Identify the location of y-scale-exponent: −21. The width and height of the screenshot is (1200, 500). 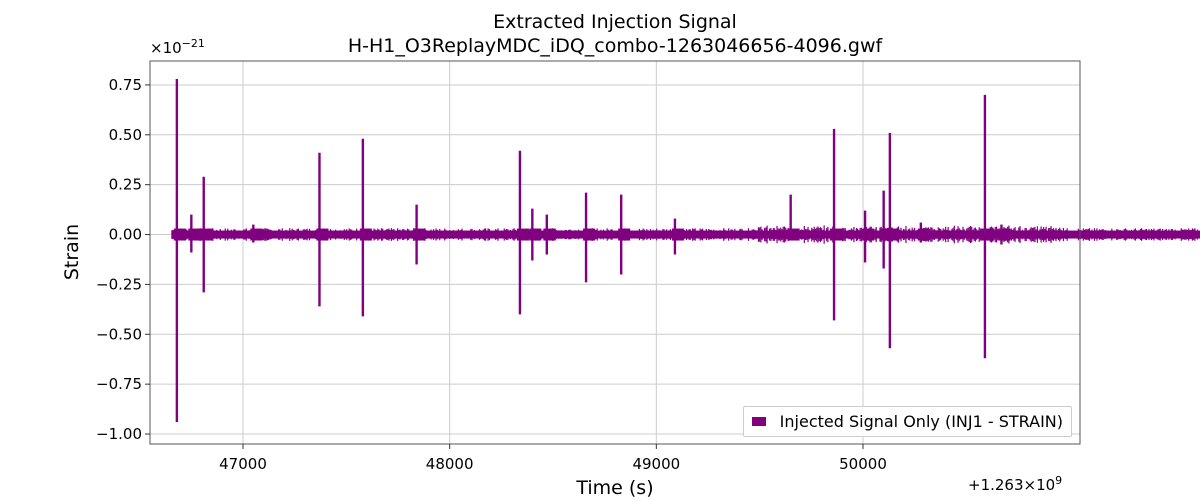
(193, 43).